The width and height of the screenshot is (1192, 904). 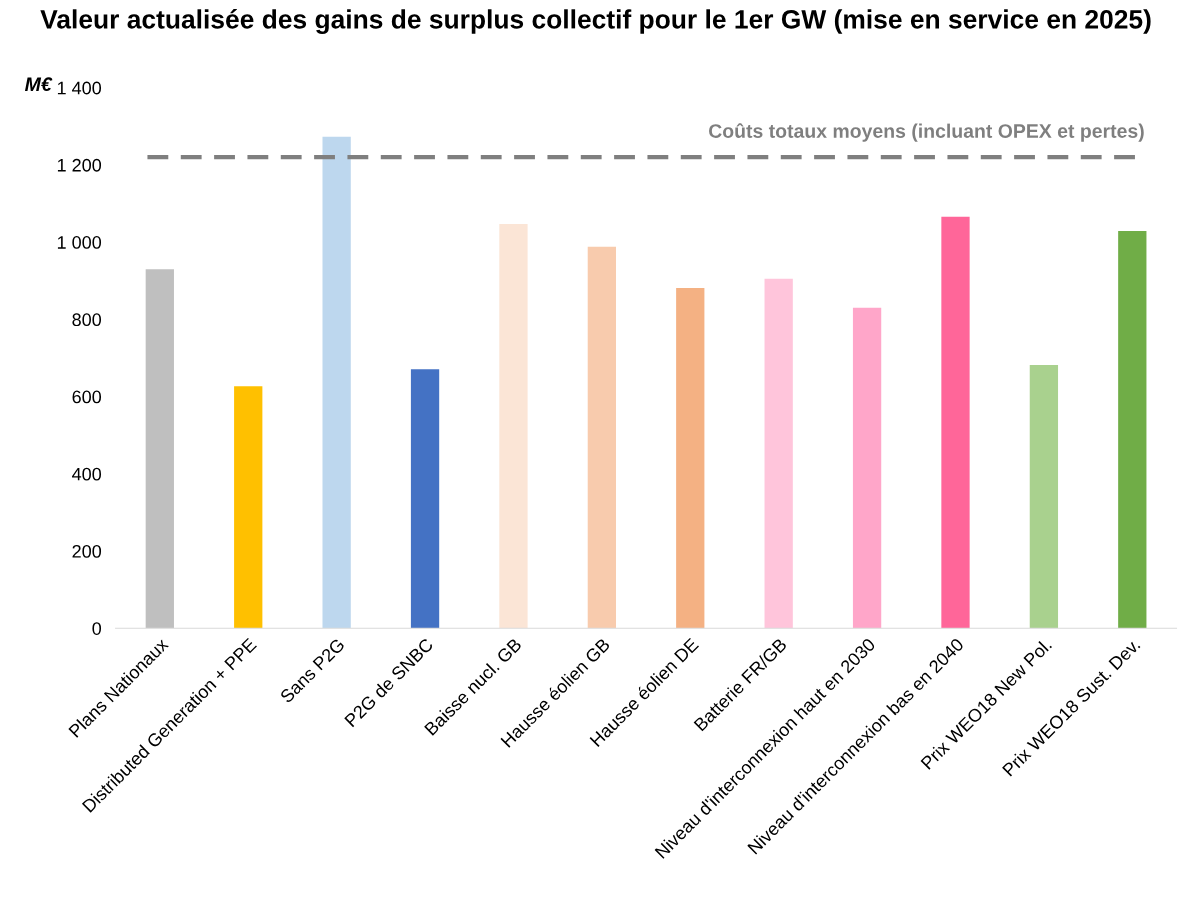 I want to click on chart-title: Valeur actualisée des gains de surplus collectif pour le 1er GW (mise en service en 2025), so click(x=595, y=21).